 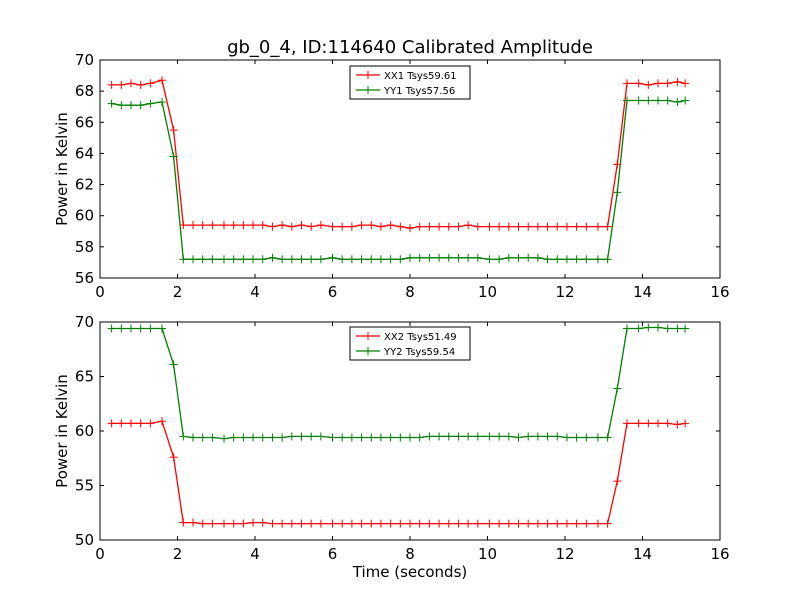 What do you see at coordinates (405, 352) in the screenshot?
I see `legend-item-1: YY2 Tsys59.54` at bounding box center [405, 352].